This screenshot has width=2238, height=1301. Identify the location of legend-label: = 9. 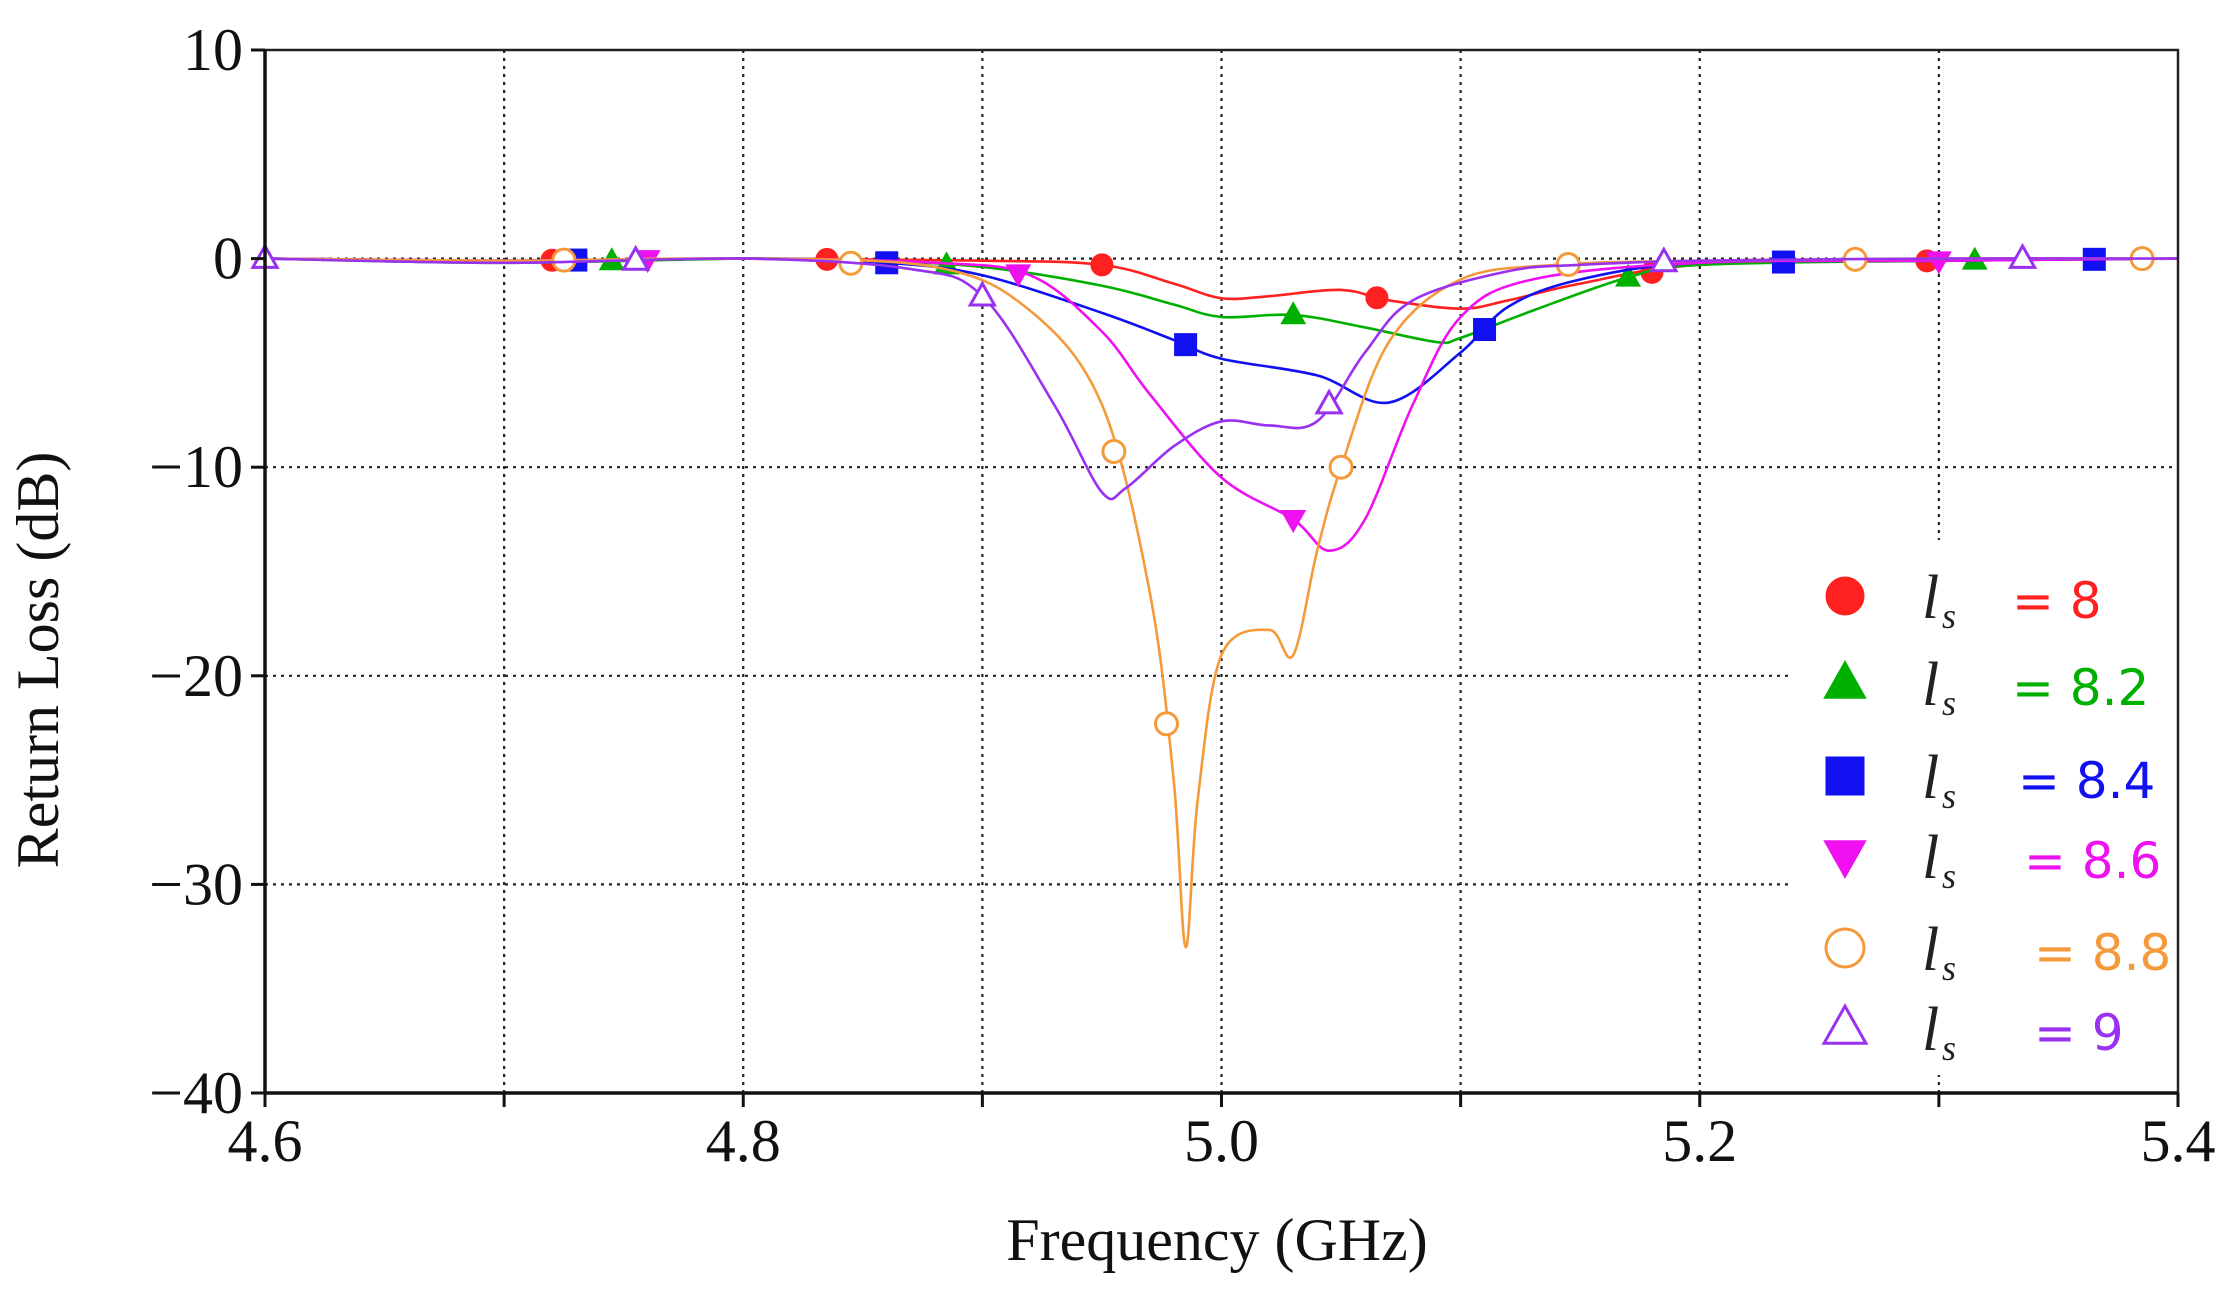
(2079, 1033).